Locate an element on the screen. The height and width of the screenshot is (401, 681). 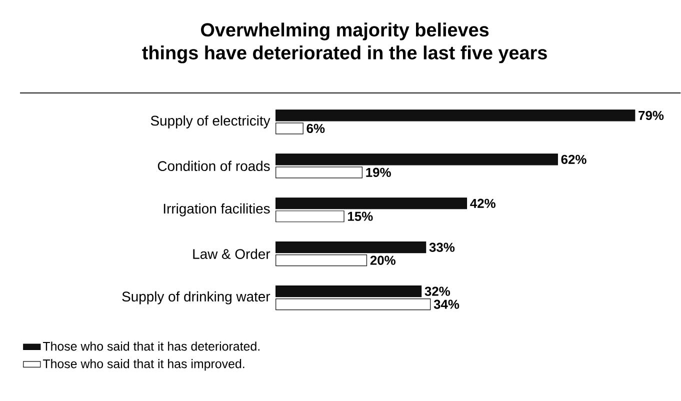
y-tick-label: Supply of drinking water is located at coordinates (196, 297).